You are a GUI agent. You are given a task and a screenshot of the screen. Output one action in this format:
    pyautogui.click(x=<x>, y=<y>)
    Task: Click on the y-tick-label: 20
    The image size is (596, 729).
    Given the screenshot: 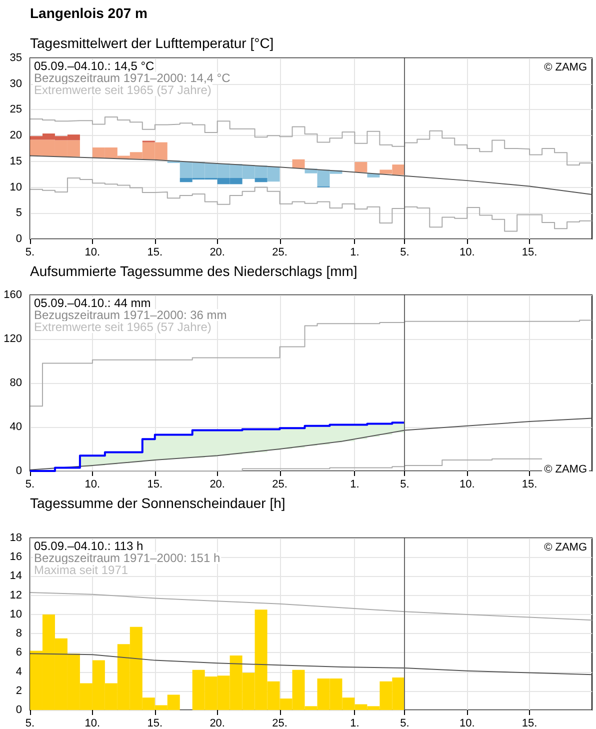 What is the action you would take?
    pyautogui.click(x=16, y=136)
    